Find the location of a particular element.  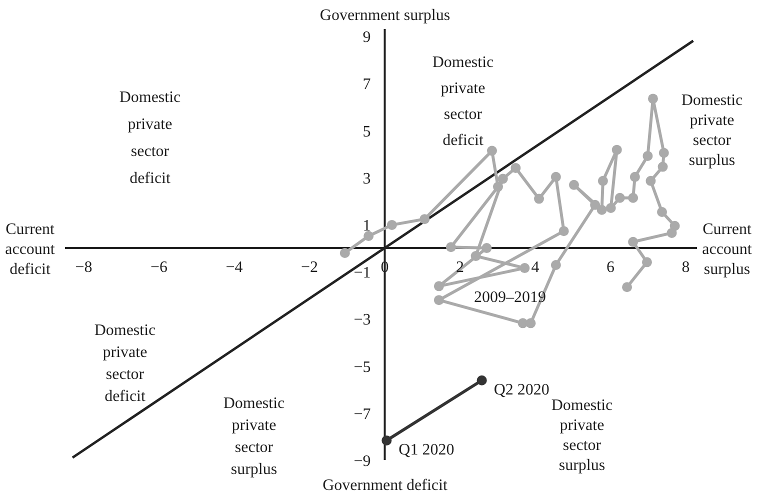

x-tick-label: −4 is located at coordinates (234, 267).